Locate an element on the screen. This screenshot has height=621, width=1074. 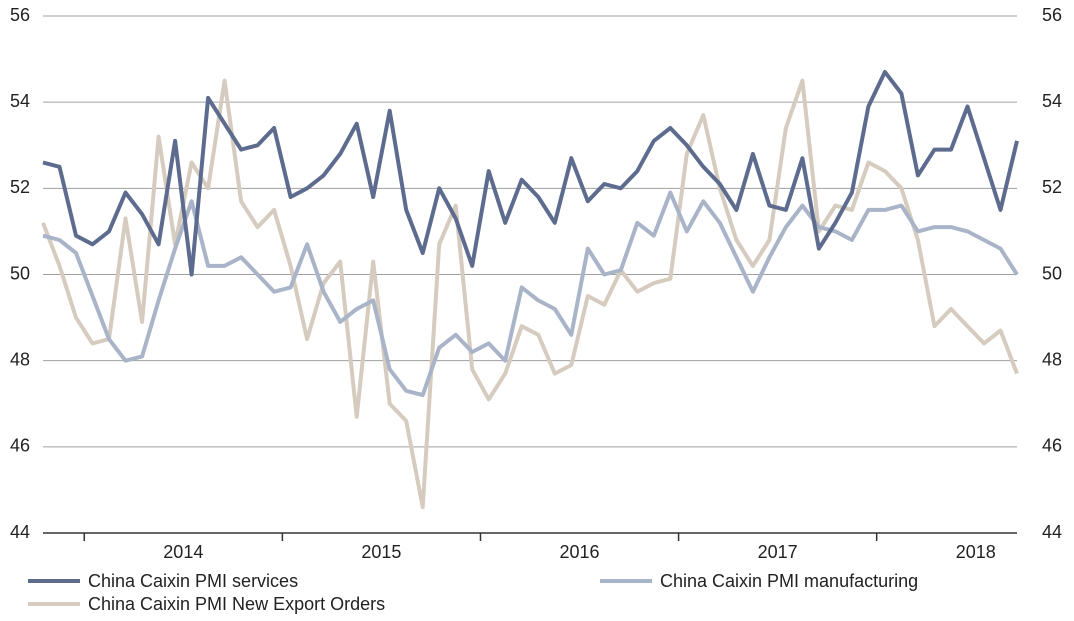
y-tick-label: 50 is located at coordinates (20, 273).